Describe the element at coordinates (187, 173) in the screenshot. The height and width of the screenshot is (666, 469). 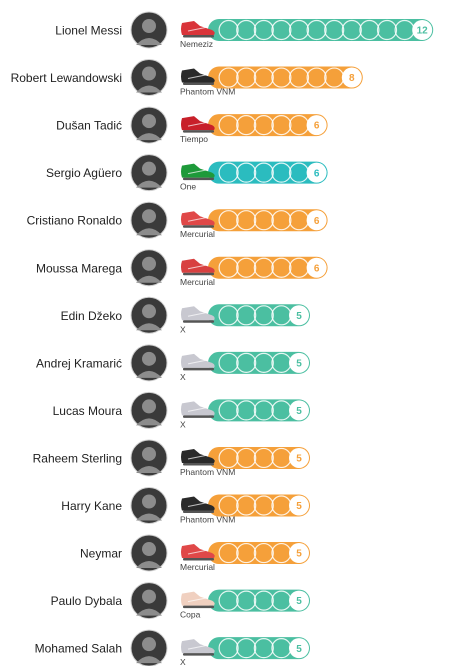
I see `player-row: Sergio Agüero 6 One` at that location.